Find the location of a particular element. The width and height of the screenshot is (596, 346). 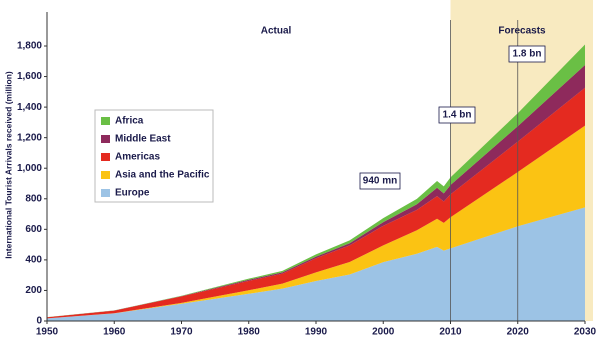

legend-box is located at coordinates (154, 156).